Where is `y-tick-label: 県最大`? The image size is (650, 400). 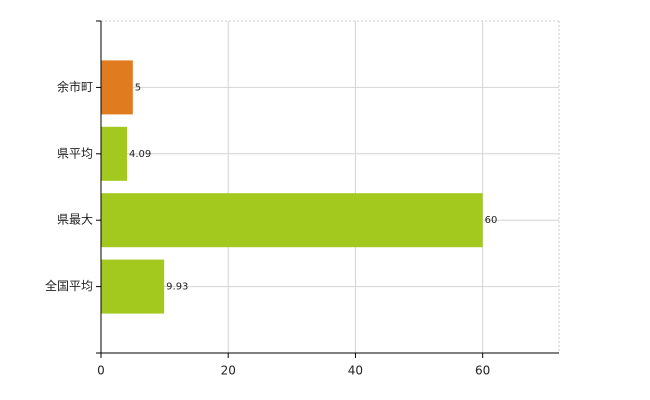
y-tick-label: 県最大 is located at coordinates (75, 220).